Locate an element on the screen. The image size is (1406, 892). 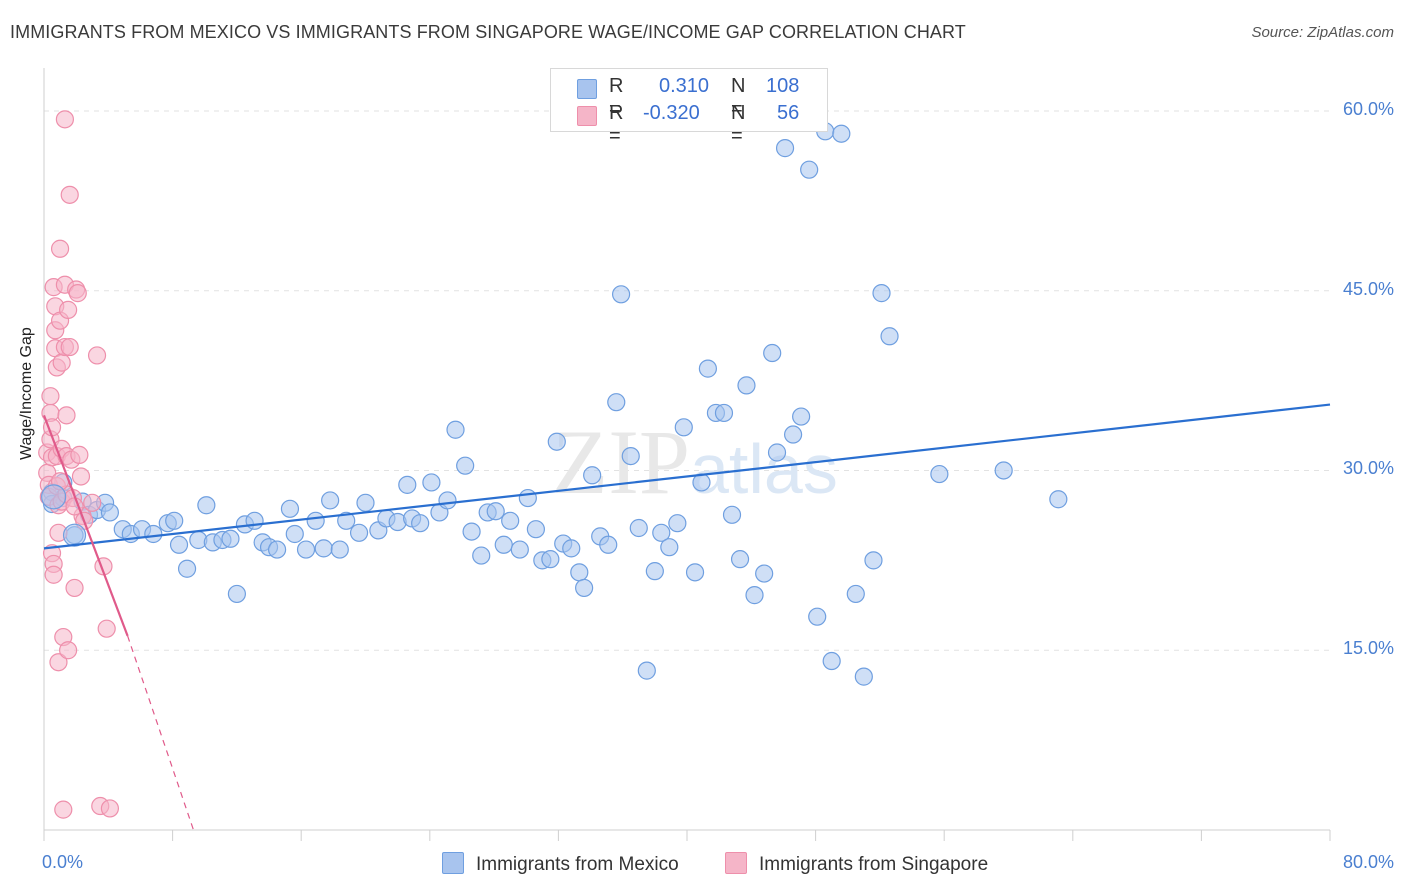
watermark-zip: ZIP is located at coordinates (621, 462).